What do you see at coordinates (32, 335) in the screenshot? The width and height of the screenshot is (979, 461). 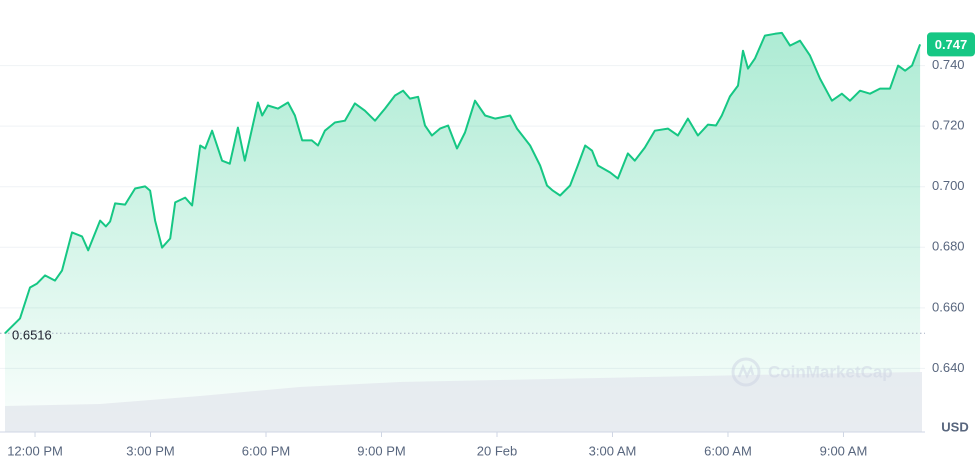 I see `reference-label: 0.6516` at bounding box center [32, 335].